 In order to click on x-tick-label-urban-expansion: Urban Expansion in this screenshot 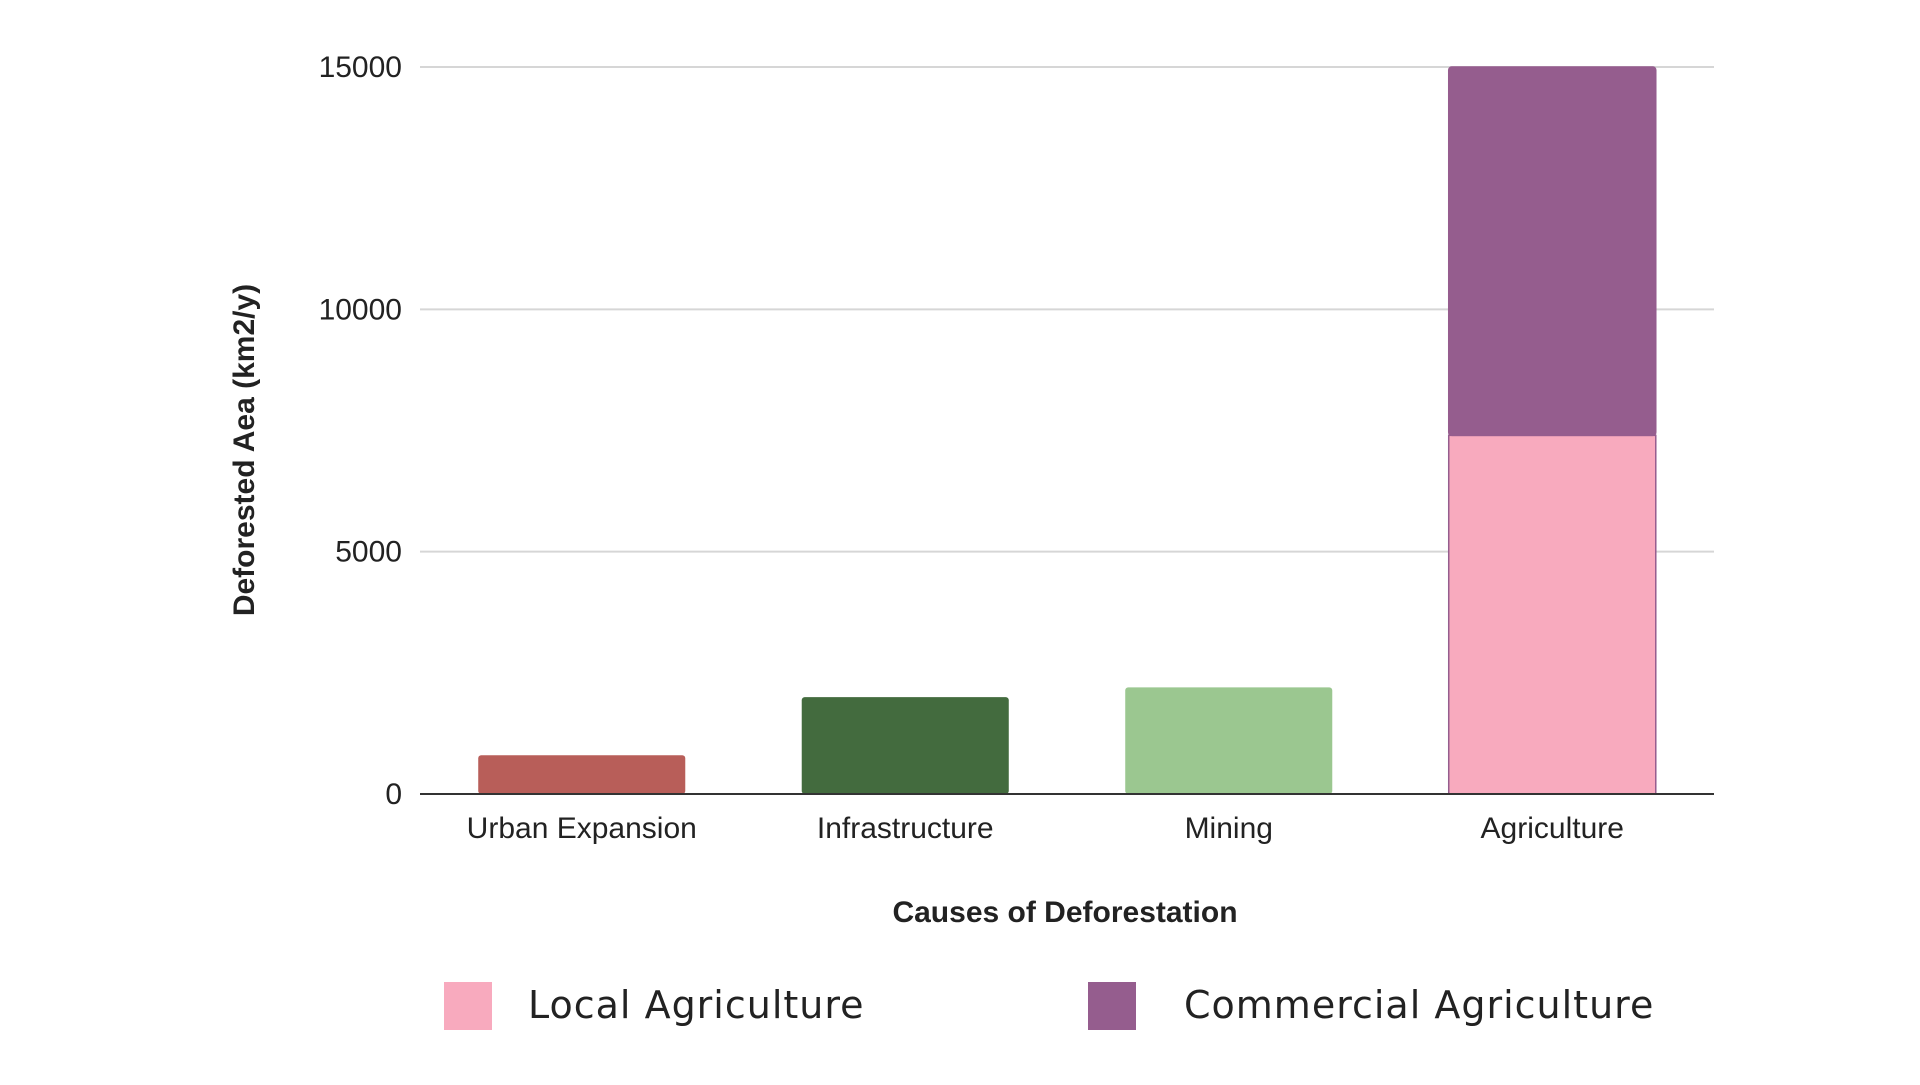, I will do `click(582, 828)`.